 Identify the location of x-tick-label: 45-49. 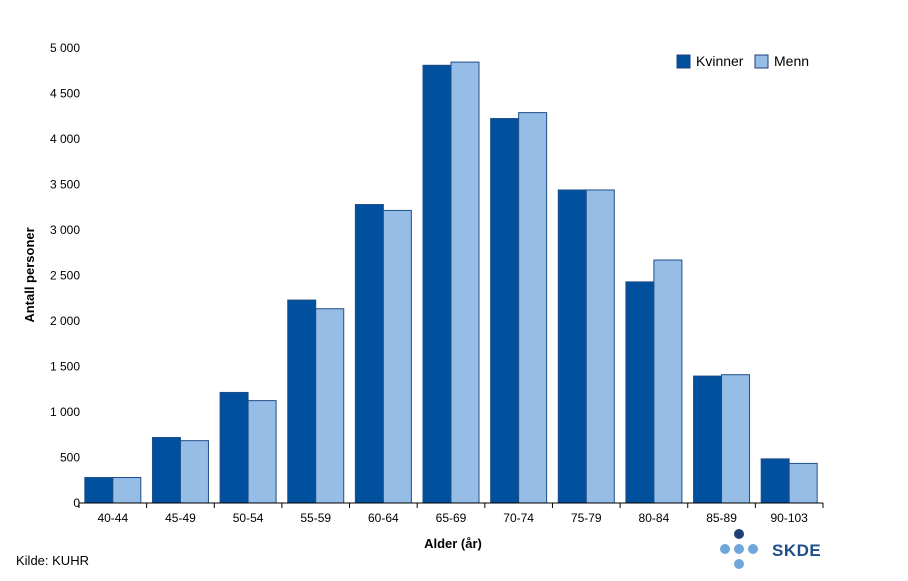
(180, 518).